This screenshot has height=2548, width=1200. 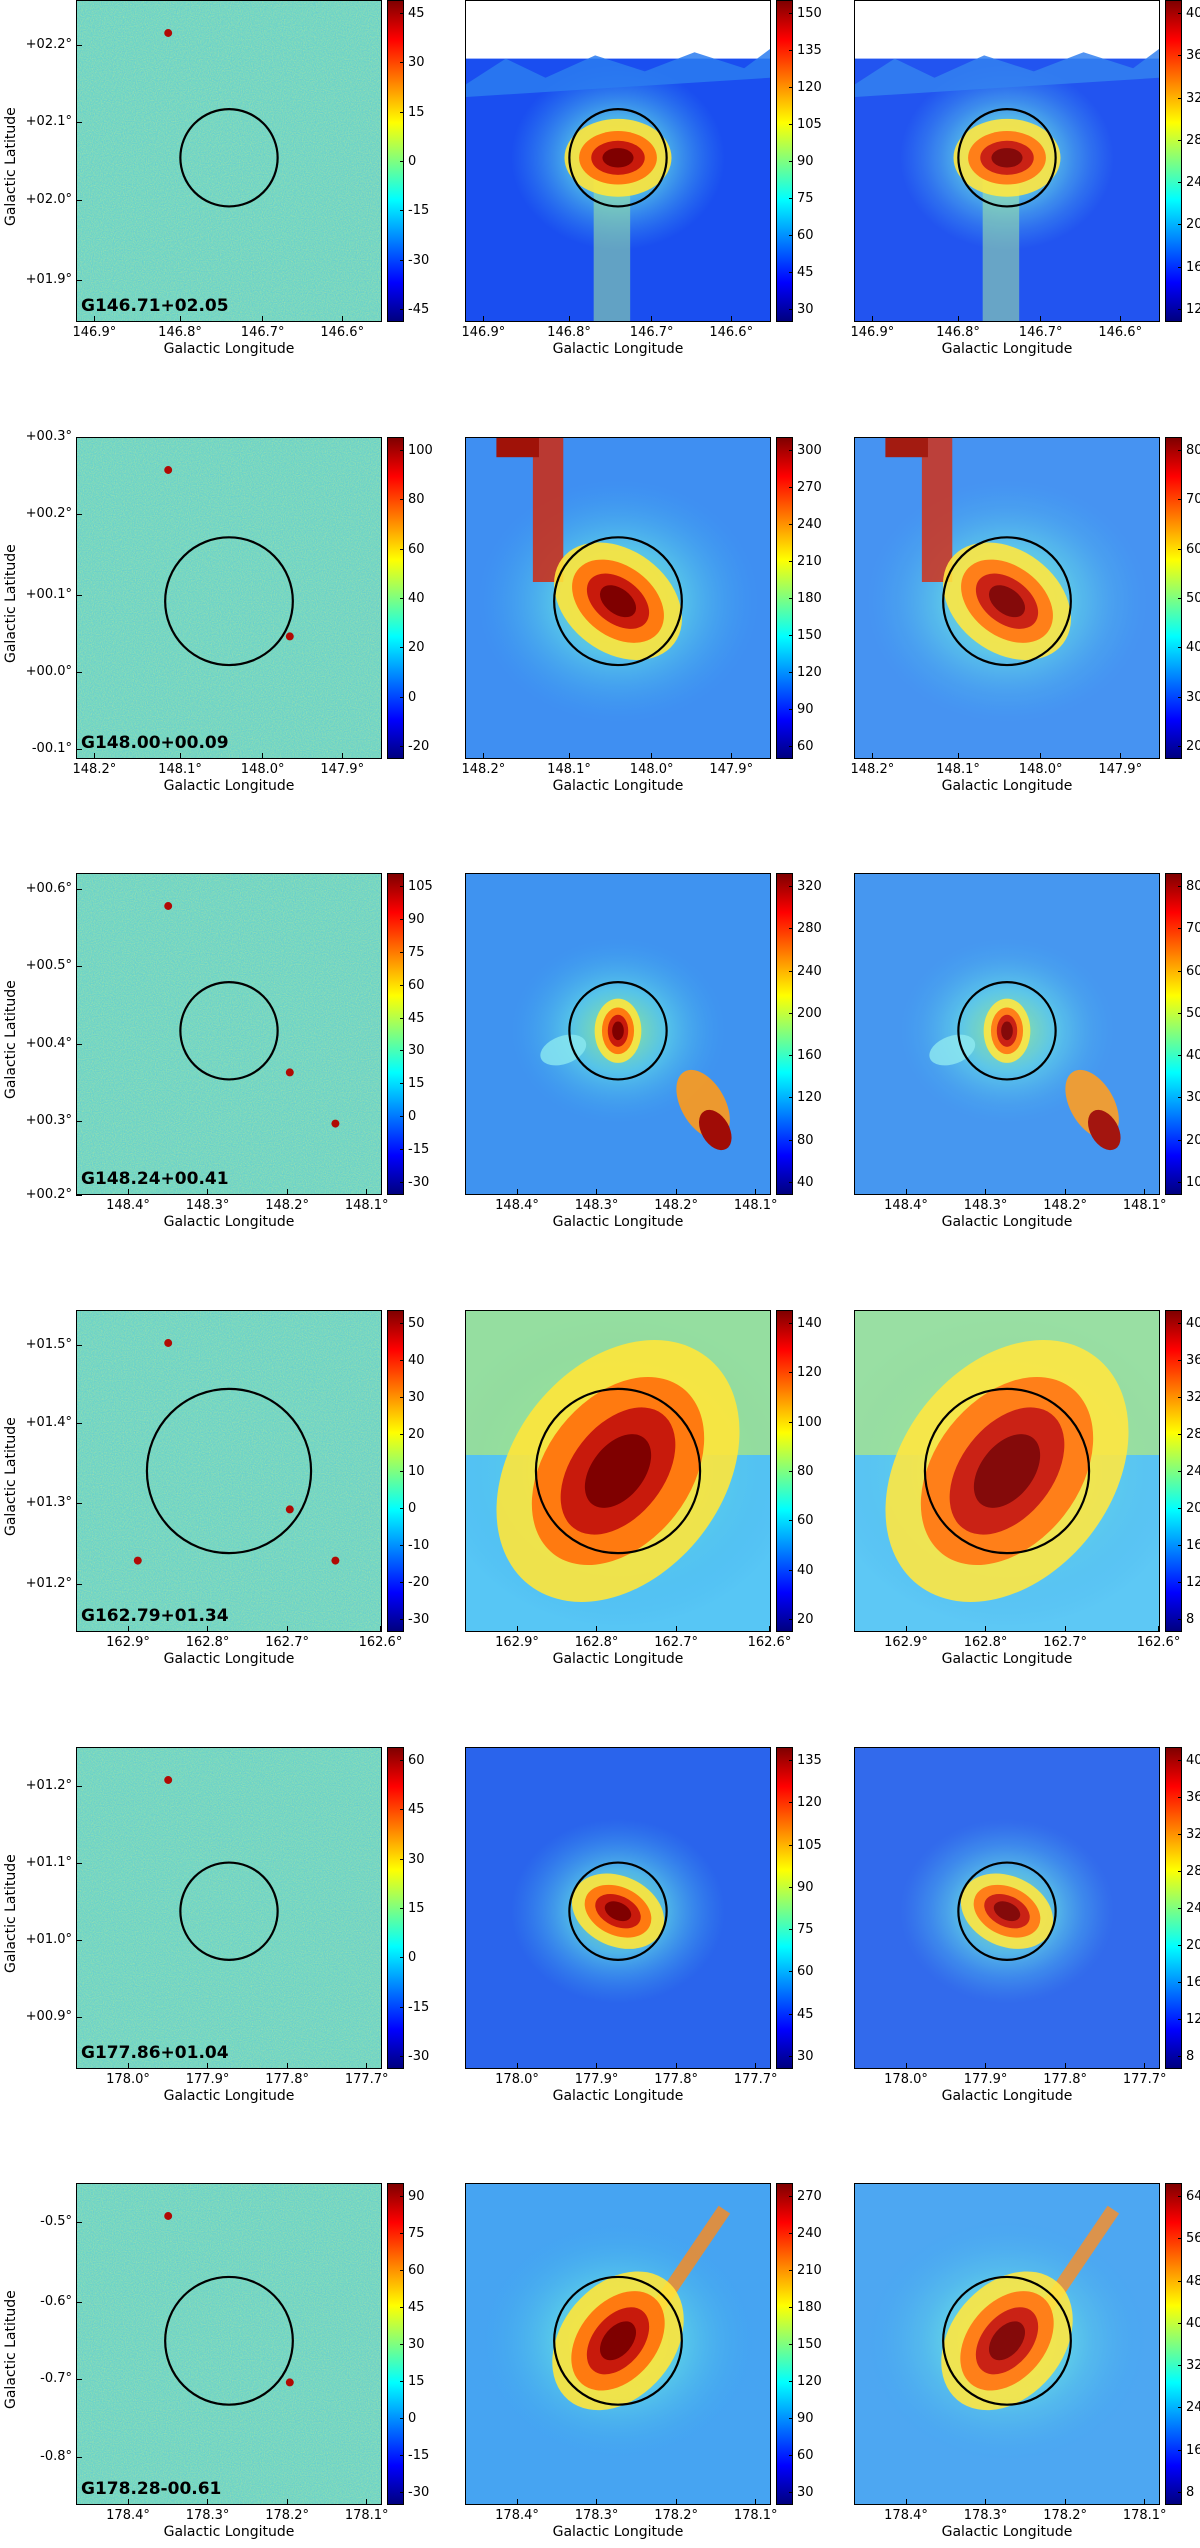 I want to click on smoothed-emission-map, so click(x=1007, y=598).